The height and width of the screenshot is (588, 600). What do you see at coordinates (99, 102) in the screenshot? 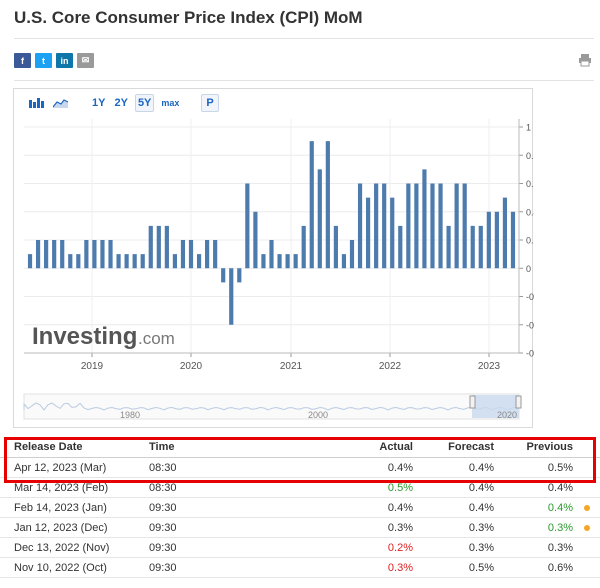
I see `range-1y-button: 1Y` at bounding box center [99, 102].